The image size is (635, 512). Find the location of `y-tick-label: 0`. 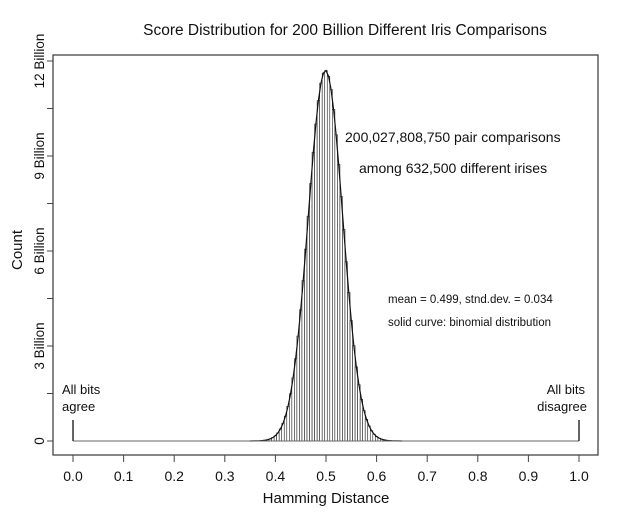

y-tick-label: 0 is located at coordinates (39, 441).